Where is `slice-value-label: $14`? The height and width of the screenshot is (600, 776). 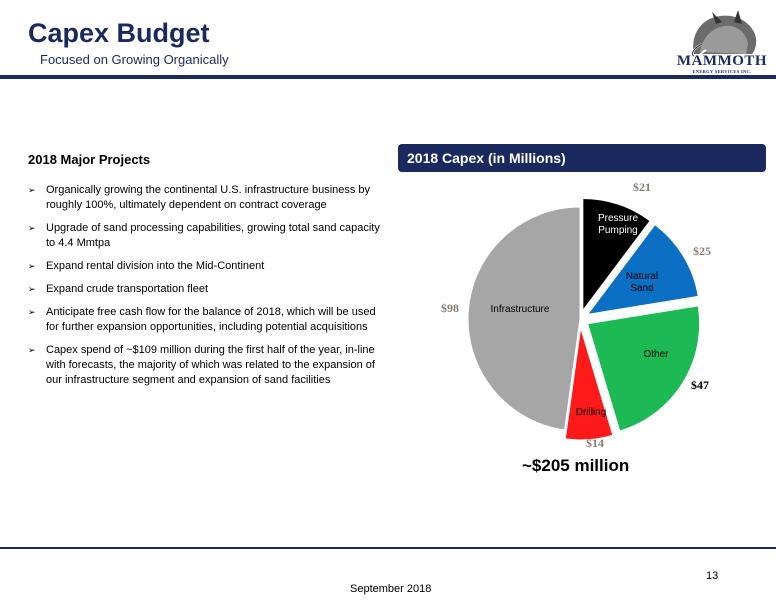
slice-value-label: $14 is located at coordinates (595, 443).